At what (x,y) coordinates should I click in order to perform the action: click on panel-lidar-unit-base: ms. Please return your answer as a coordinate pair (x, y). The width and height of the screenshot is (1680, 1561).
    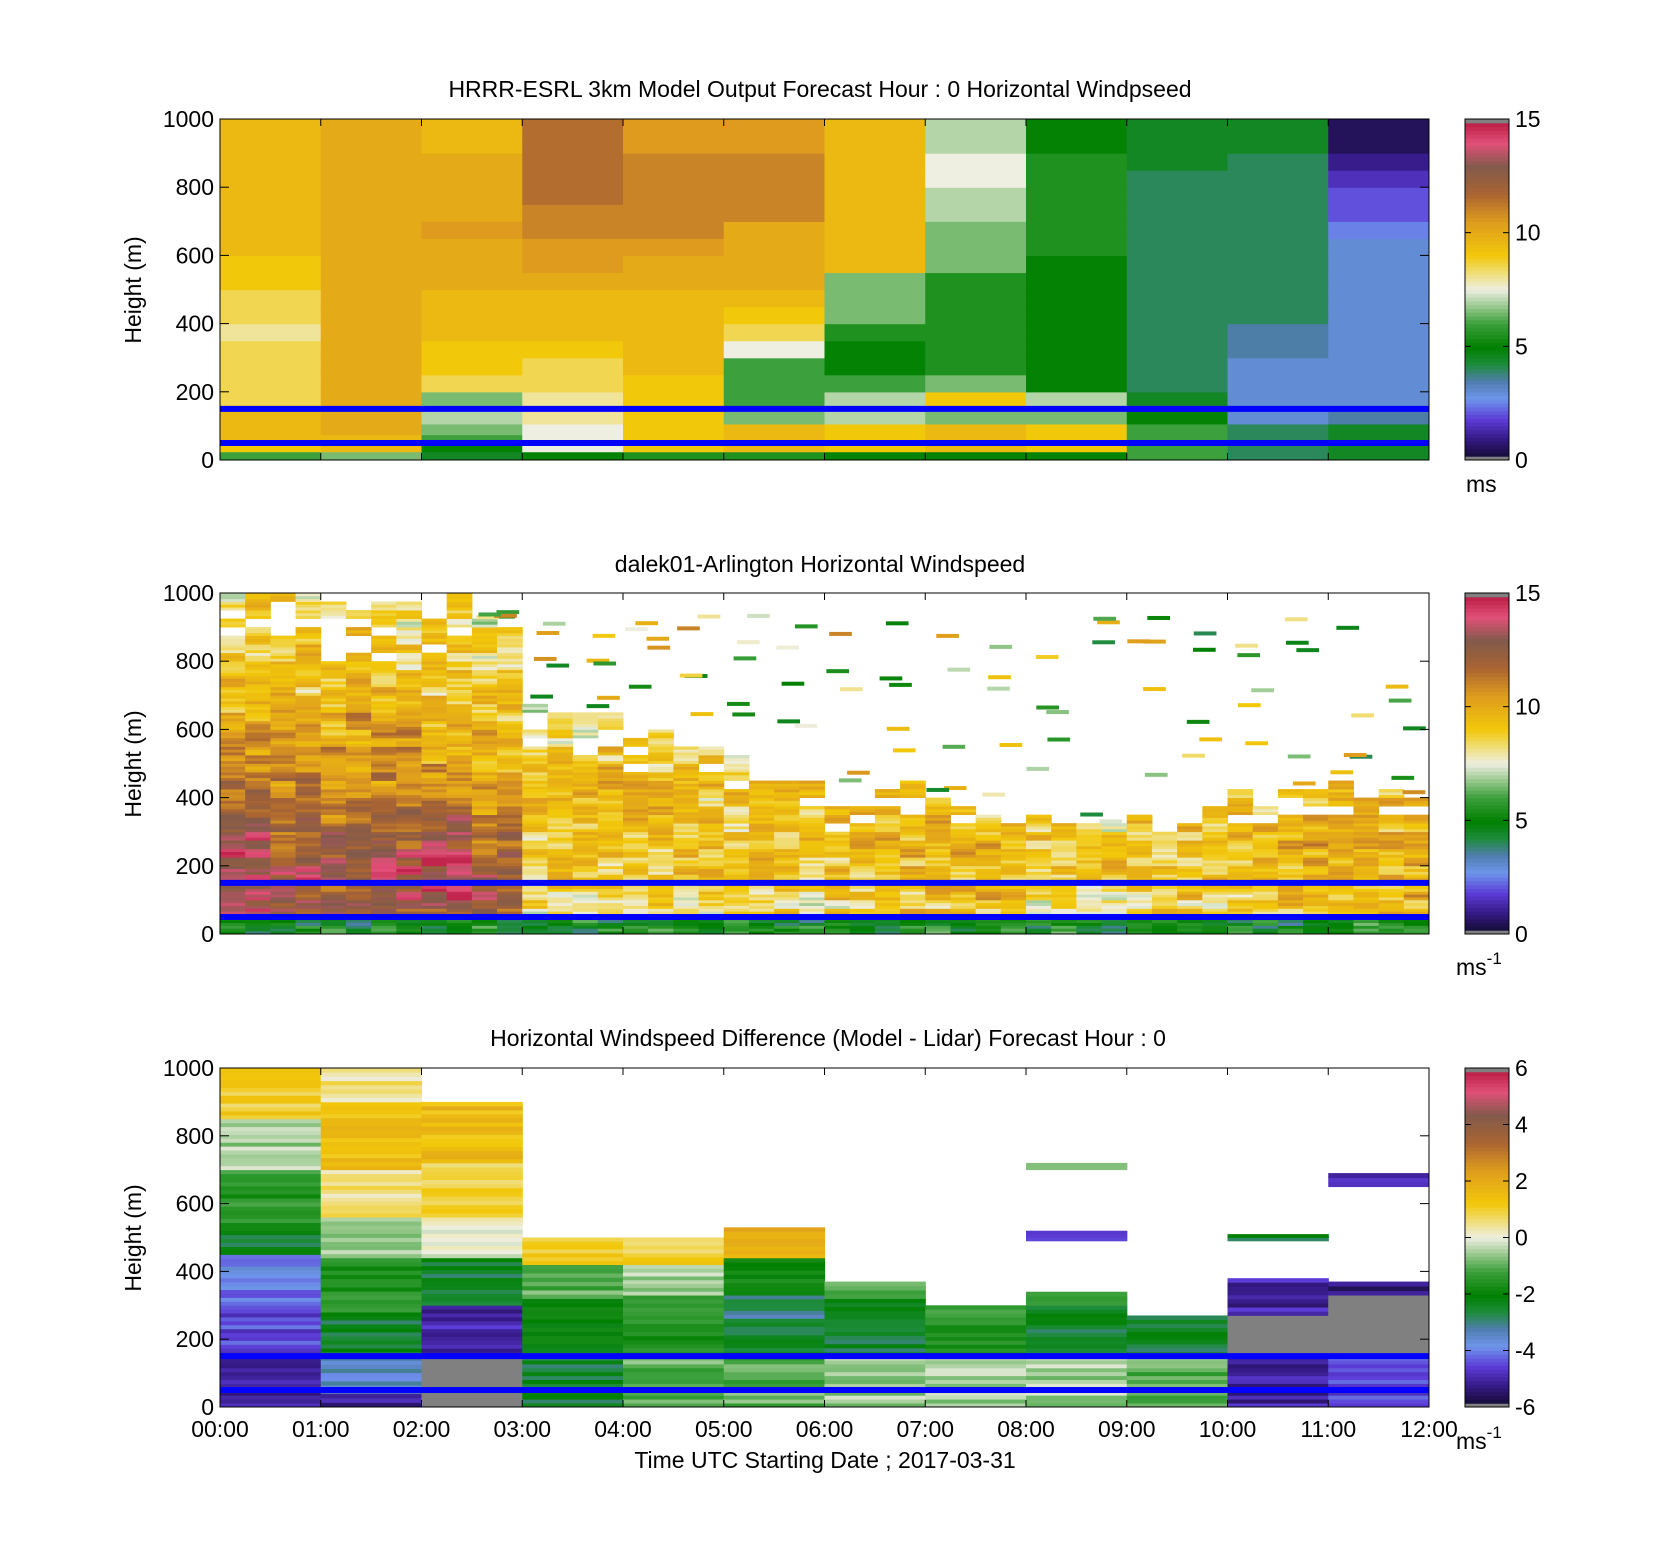
    Looking at the image, I should click on (1471, 967).